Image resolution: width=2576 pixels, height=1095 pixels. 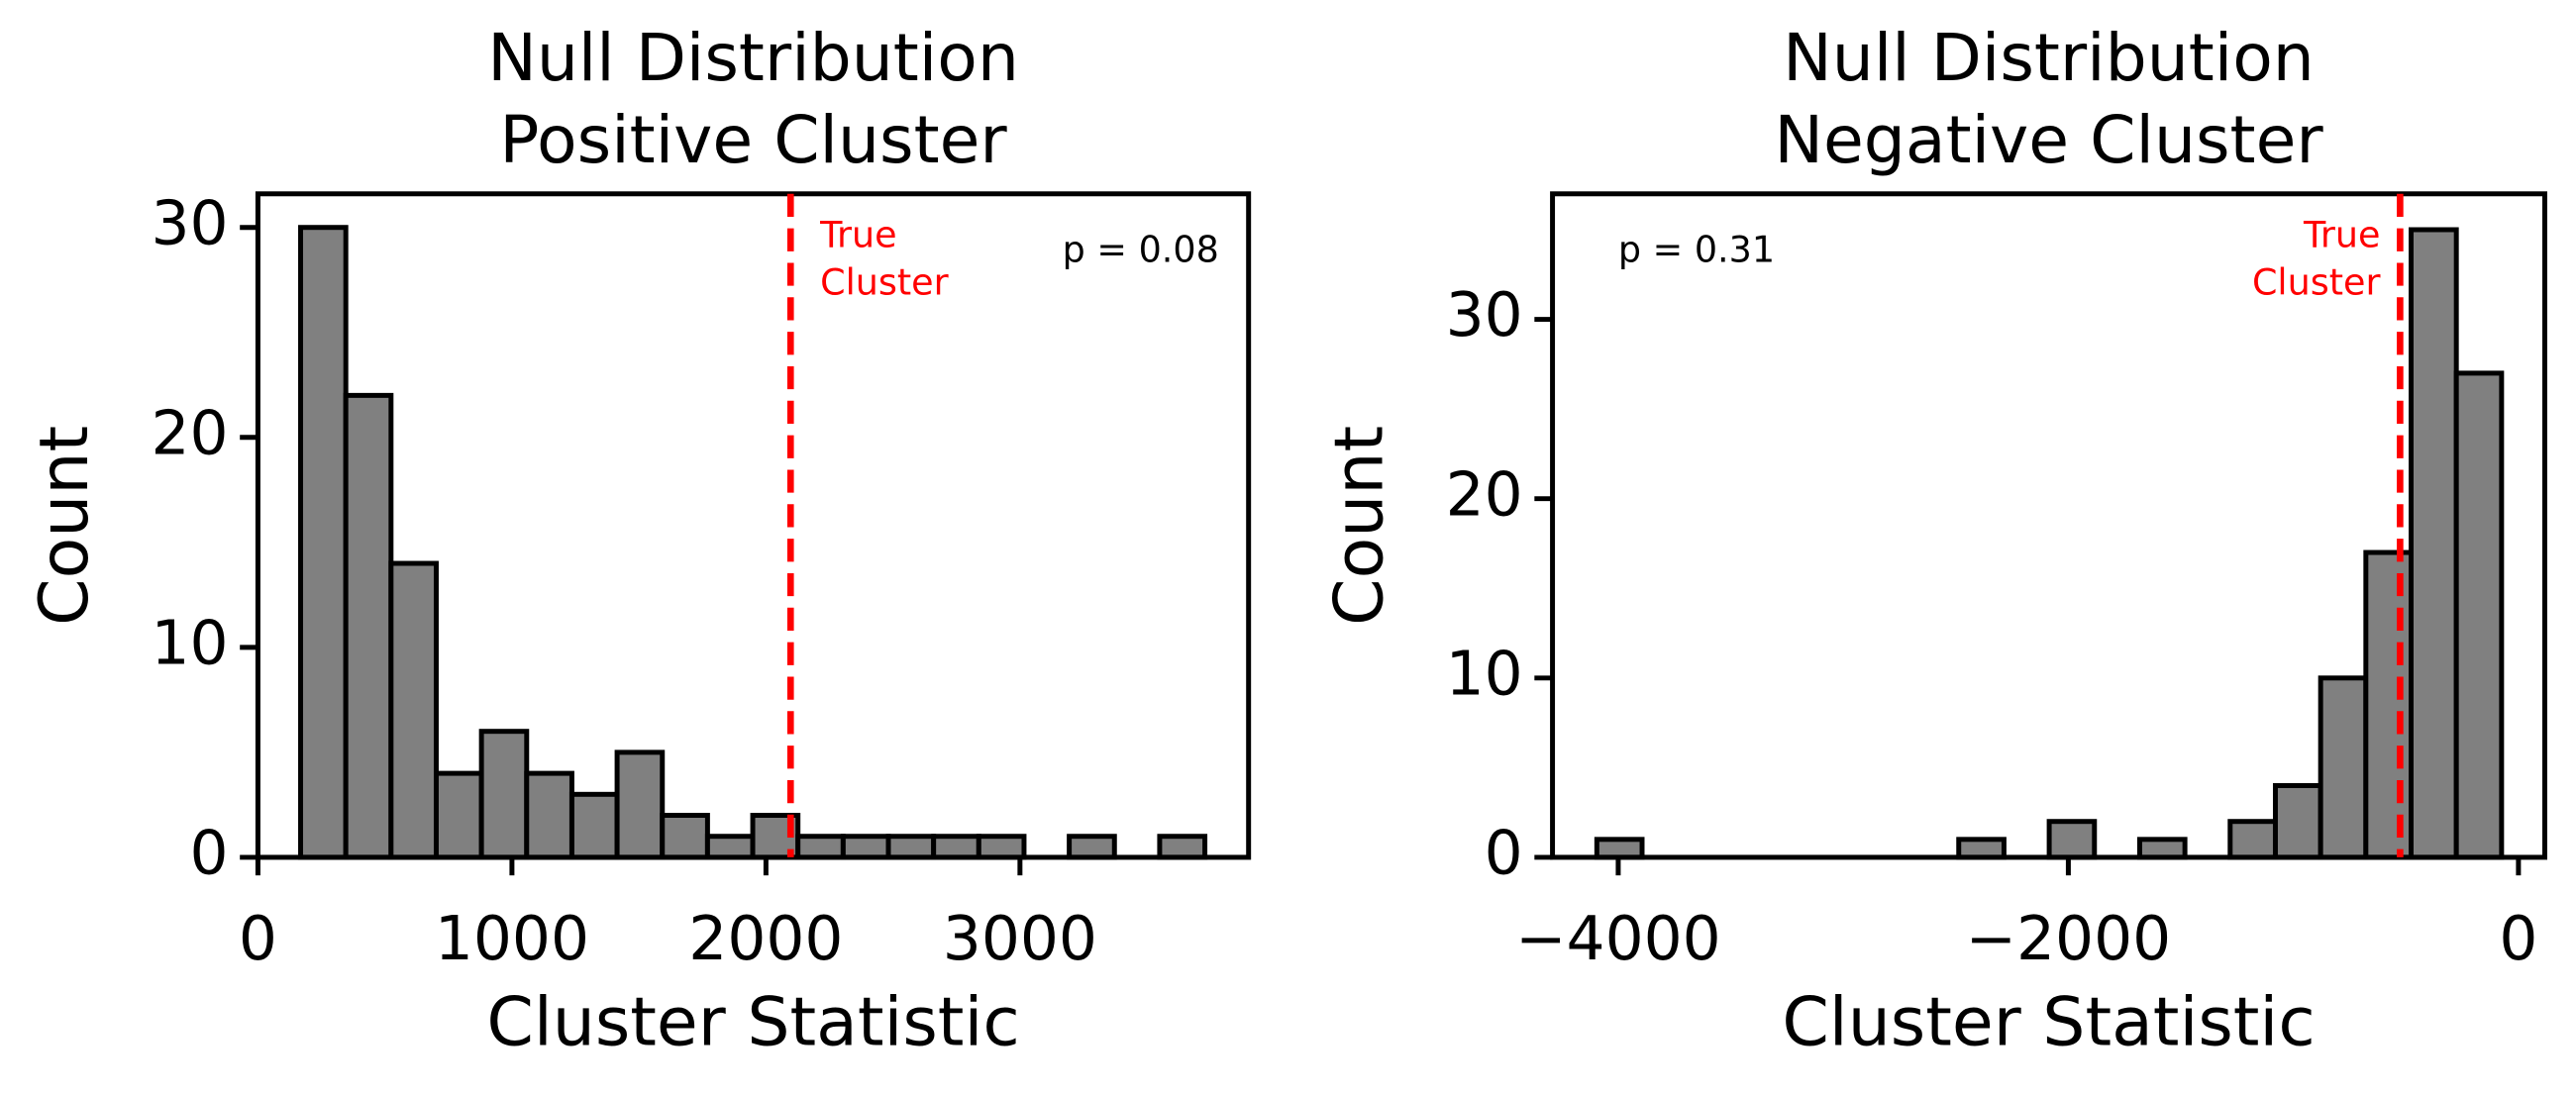 What do you see at coordinates (753, 139) in the screenshot?
I see `chart-title: Positive Cluster` at bounding box center [753, 139].